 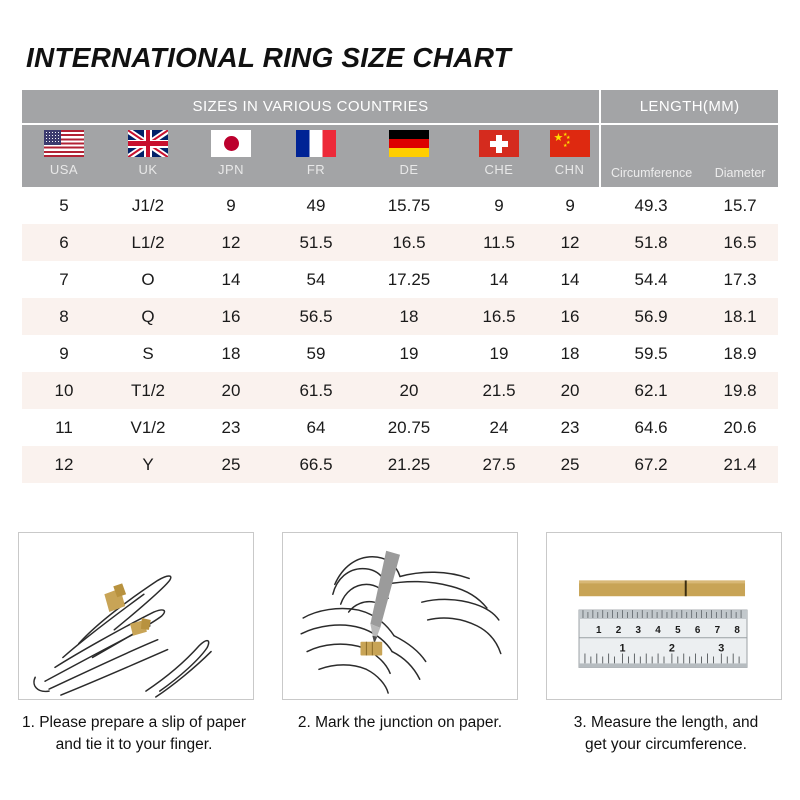 What do you see at coordinates (409, 242) in the screenshot?
I see `cell-de: 16.5` at bounding box center [409, 242].